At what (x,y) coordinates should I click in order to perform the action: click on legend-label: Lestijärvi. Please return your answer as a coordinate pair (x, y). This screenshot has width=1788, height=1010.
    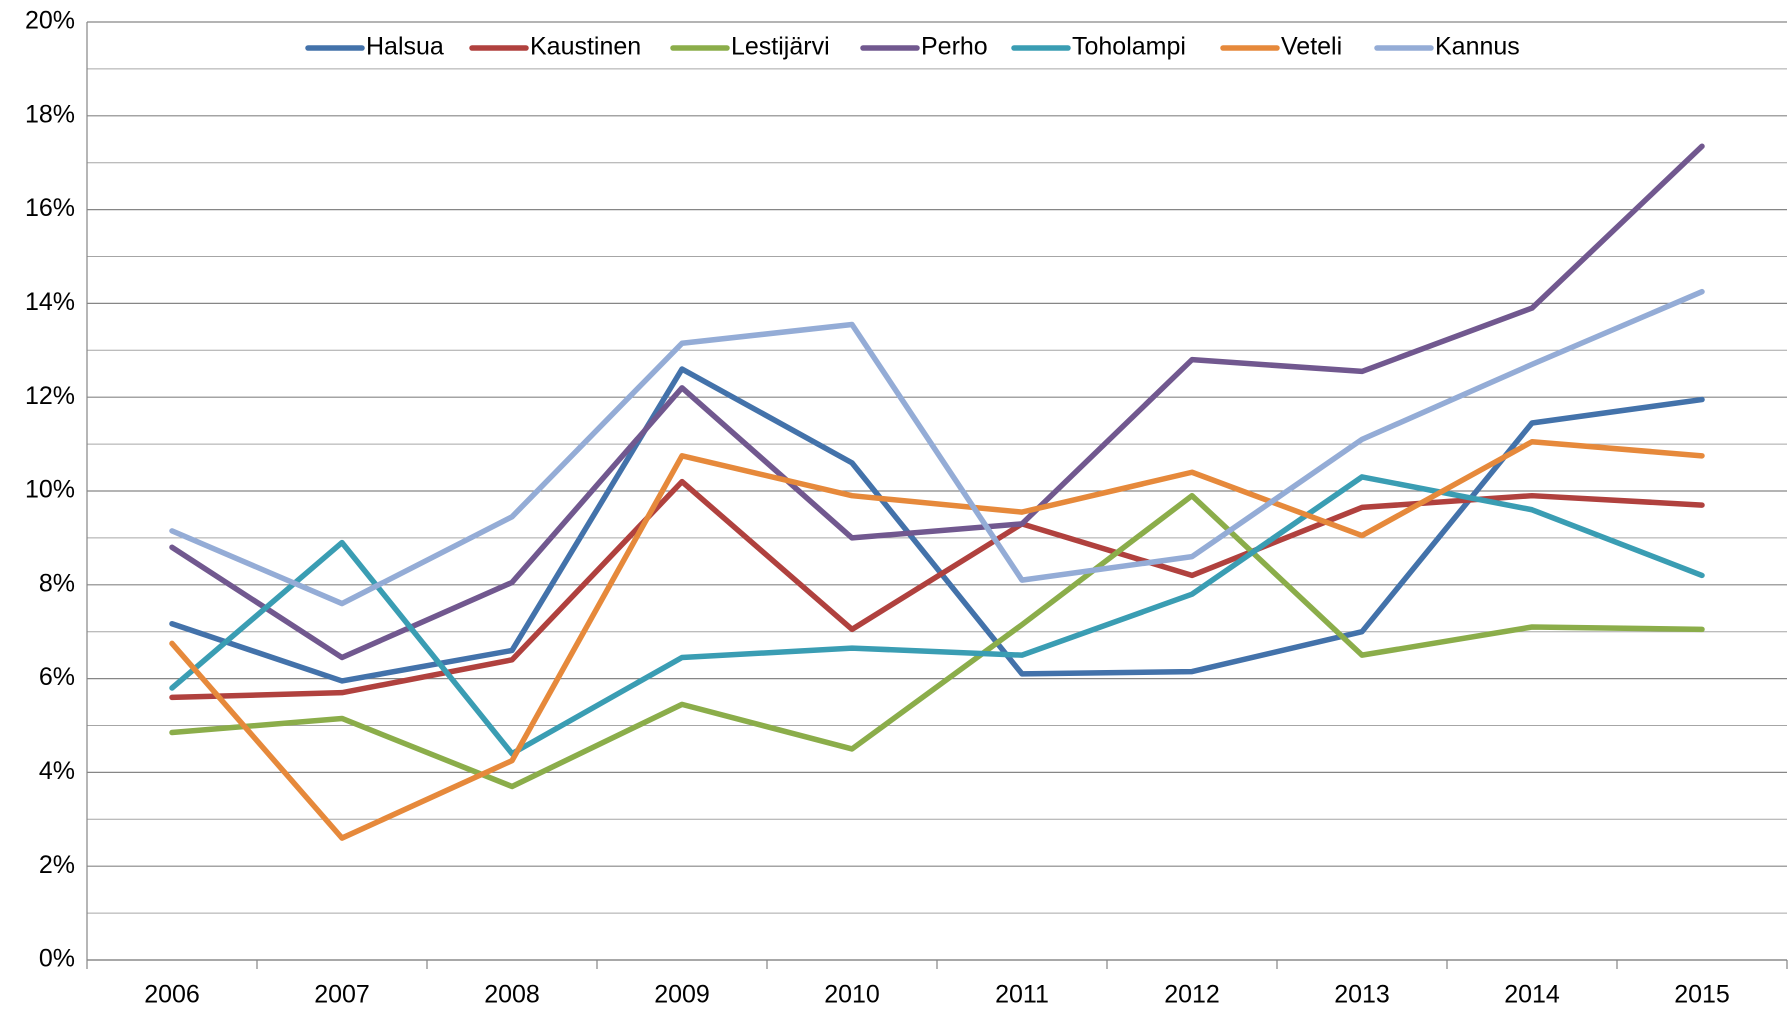
    Looking at the image, I should click on (780, 47).